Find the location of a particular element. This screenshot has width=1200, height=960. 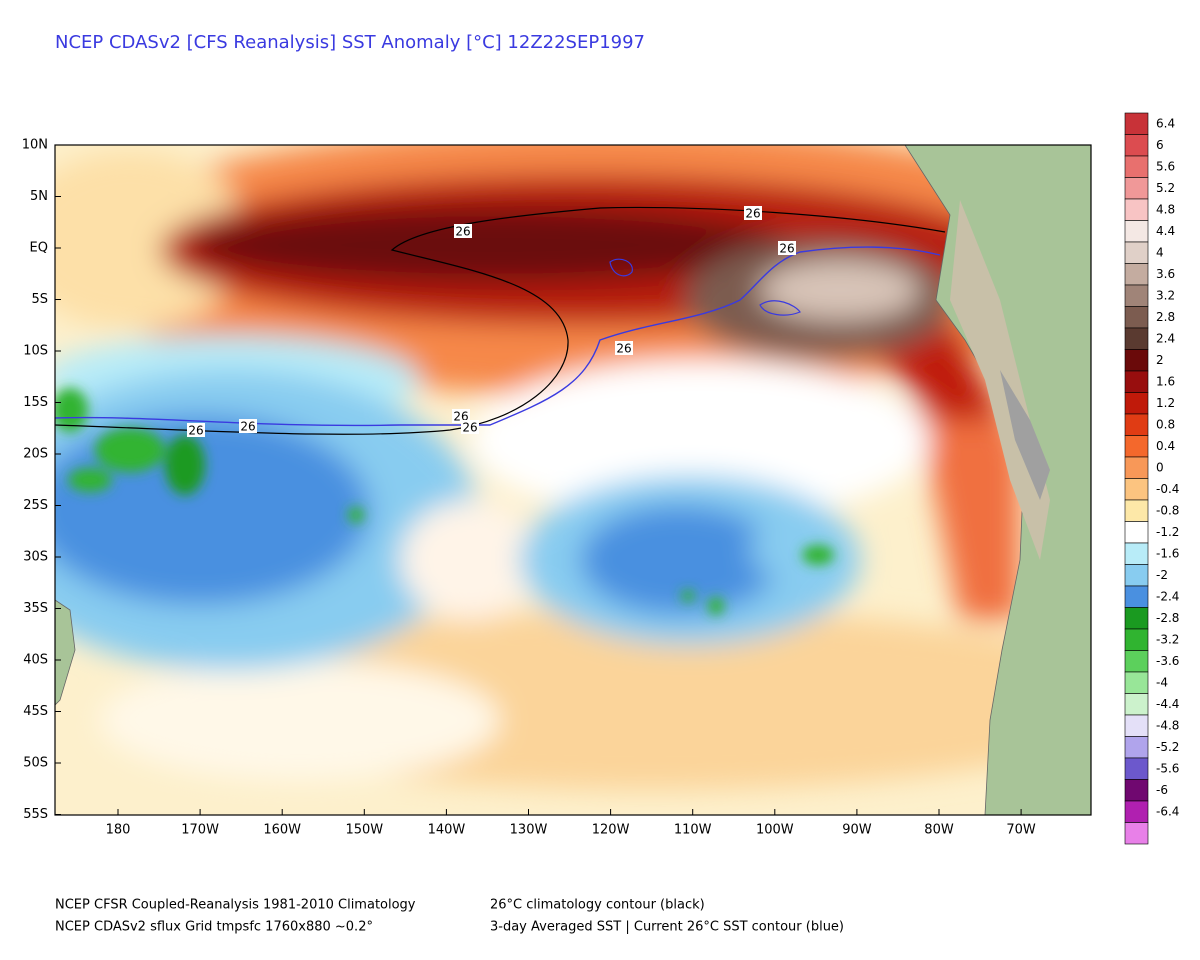

colorbar-label: 0.4 is located at coordinates (1165, 446).